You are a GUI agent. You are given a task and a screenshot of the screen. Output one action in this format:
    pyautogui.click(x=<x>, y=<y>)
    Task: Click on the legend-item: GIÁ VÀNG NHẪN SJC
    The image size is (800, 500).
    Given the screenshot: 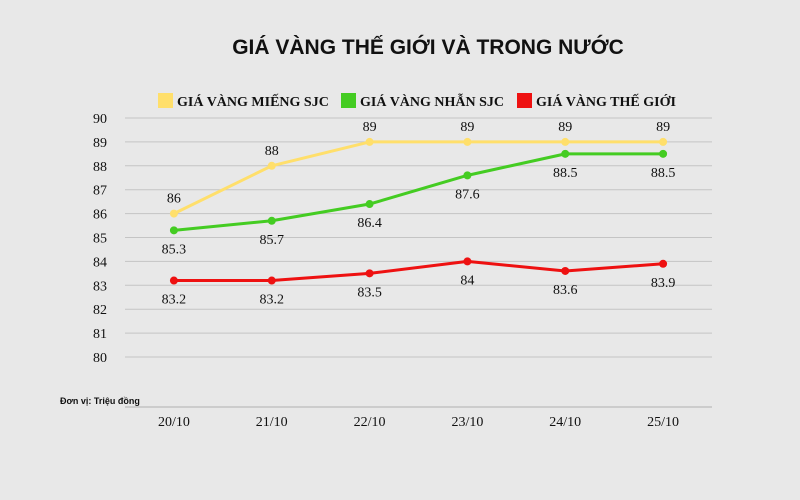 What is the action you would take?
    pyautogui.click(x=422, y=101)
    